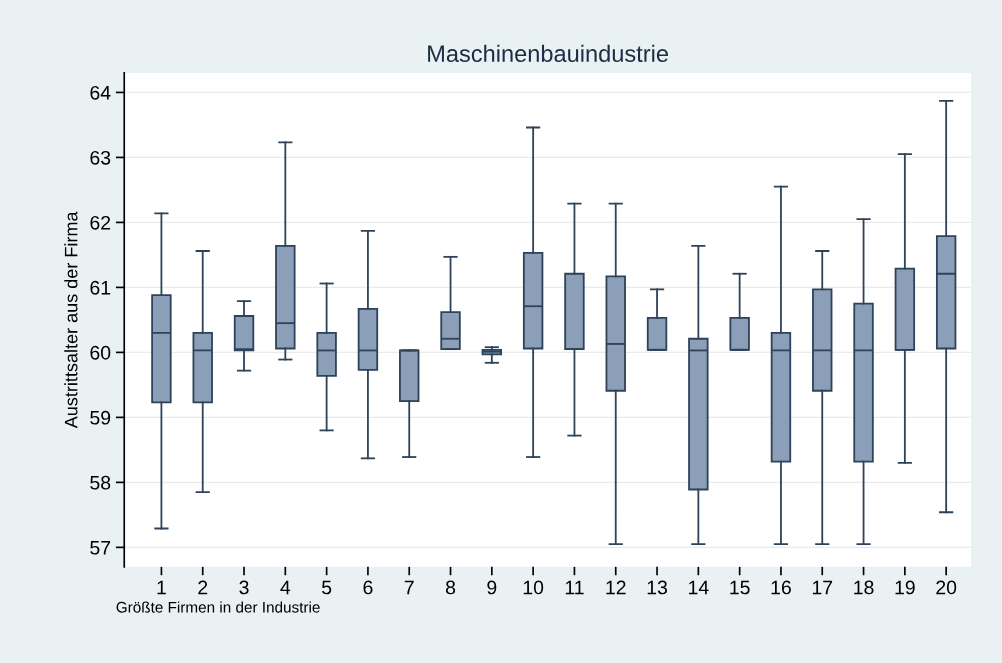 This screenshot has width=1002, height=663. What do you see at coordinates (616, 587) in the screenshot?
I see `x-tick-label: 12` at bounding box center [616, 587].